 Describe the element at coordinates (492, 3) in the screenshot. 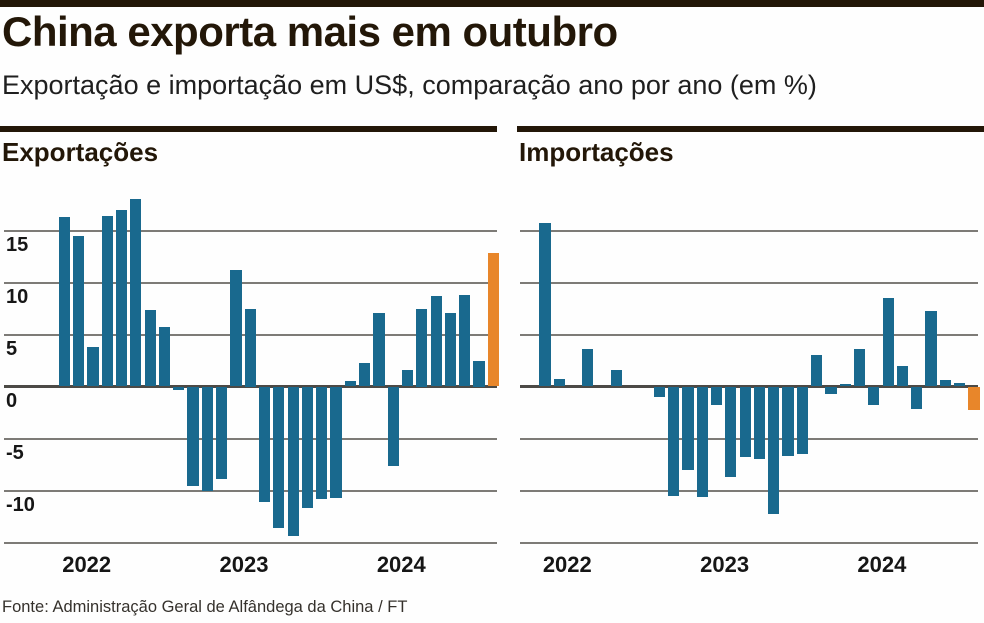

I see `top-rule` at that location.